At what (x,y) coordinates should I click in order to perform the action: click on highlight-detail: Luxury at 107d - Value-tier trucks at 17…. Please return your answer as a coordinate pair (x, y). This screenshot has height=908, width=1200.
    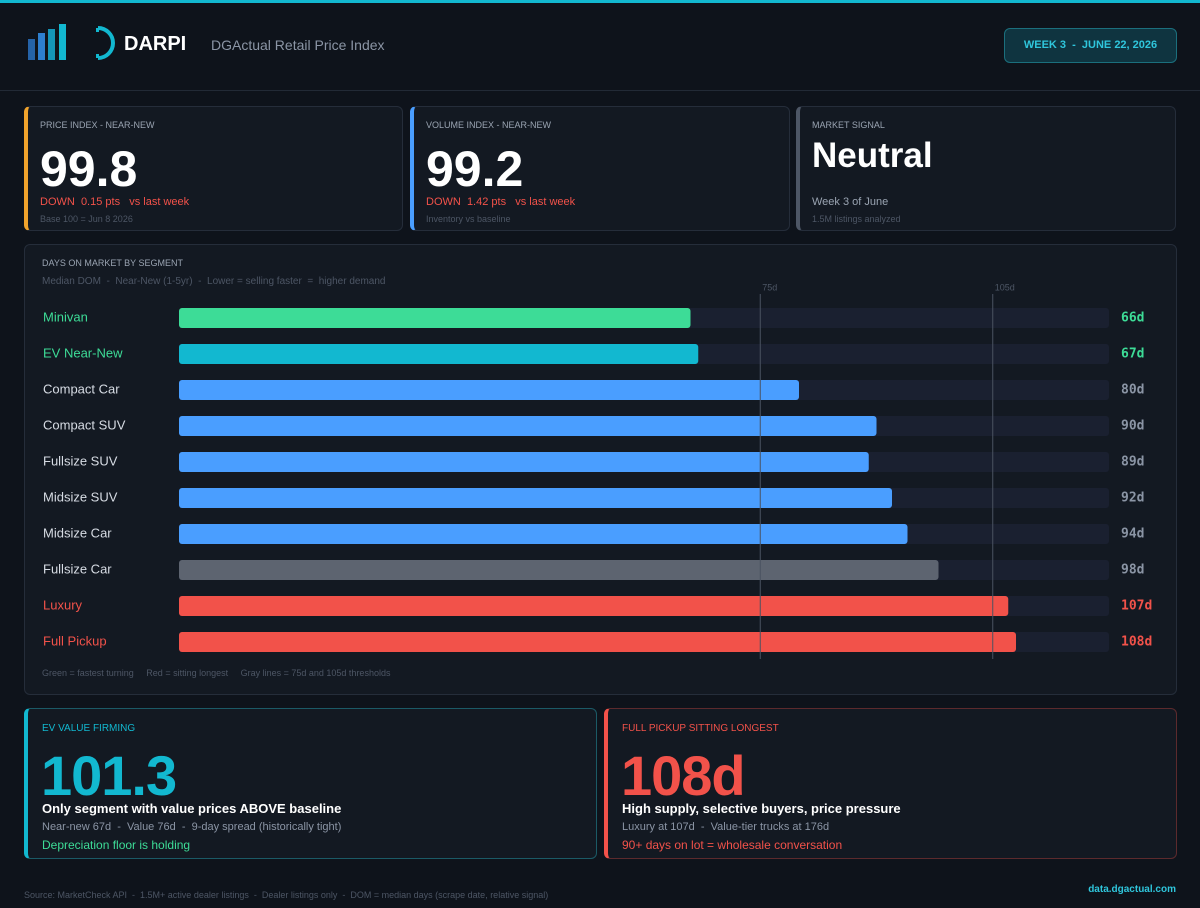
    Looking at the image, I should click on (726, 827).